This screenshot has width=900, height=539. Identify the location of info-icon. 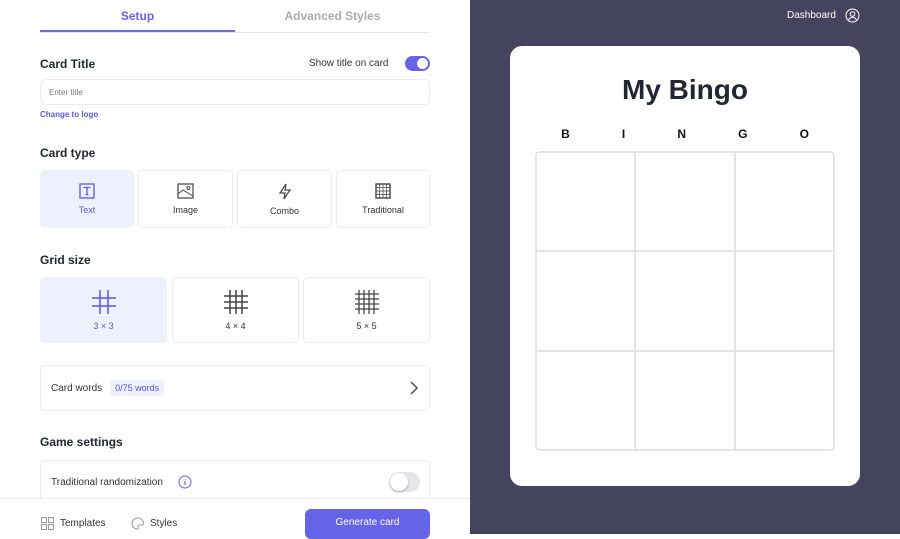
(185, 482).